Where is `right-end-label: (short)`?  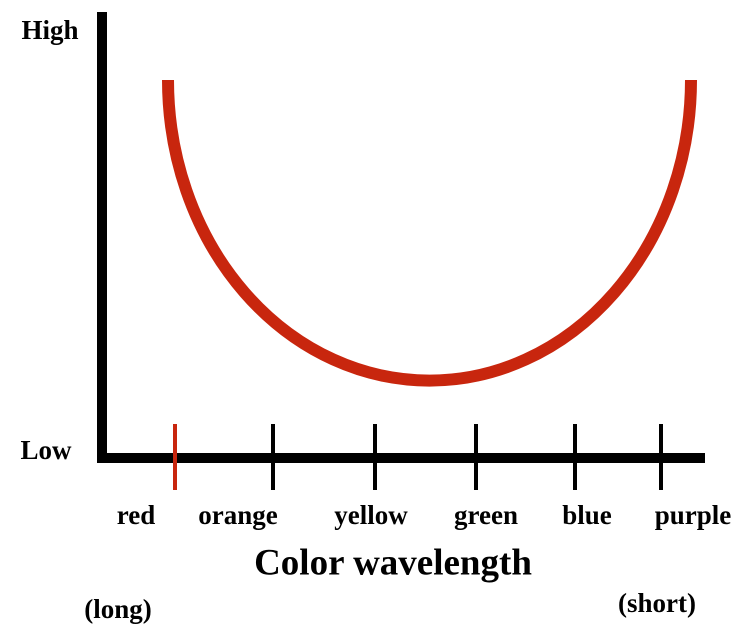
right-end-label: (short) is located at coordinates (657, 603).